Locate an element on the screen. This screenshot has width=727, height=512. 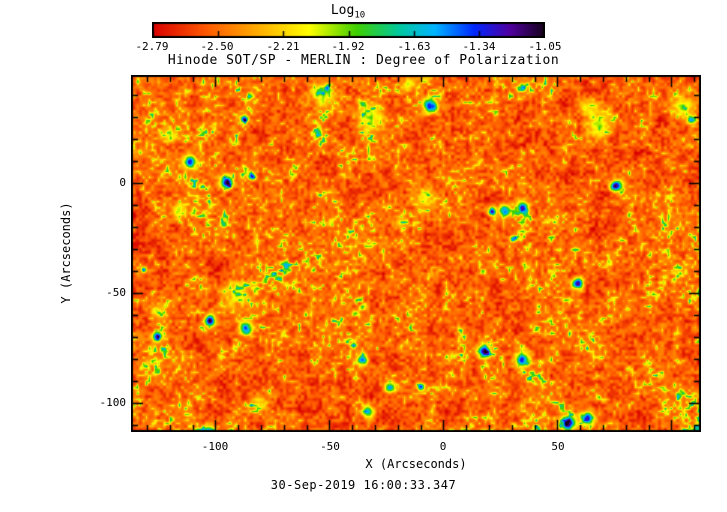
colorbar is located at coordinates (348, 30).